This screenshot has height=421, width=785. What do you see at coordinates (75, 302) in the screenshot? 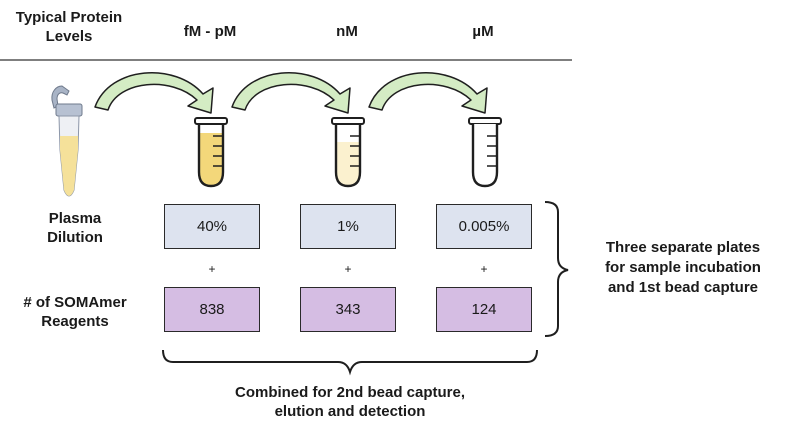
I see `somamer-reagents-label-line1: # of SOMAmer` at bounding box center [75, 302].